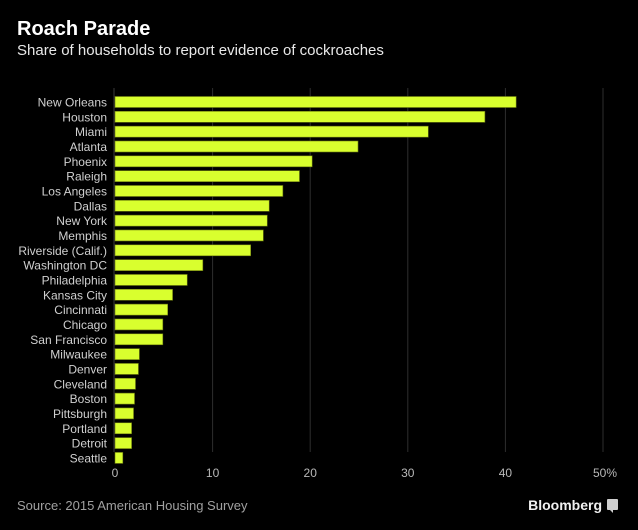 The width and height of the screenshot is (638, 530). I want to click on category-label: Riverside (Calif.), so click(62, 251).